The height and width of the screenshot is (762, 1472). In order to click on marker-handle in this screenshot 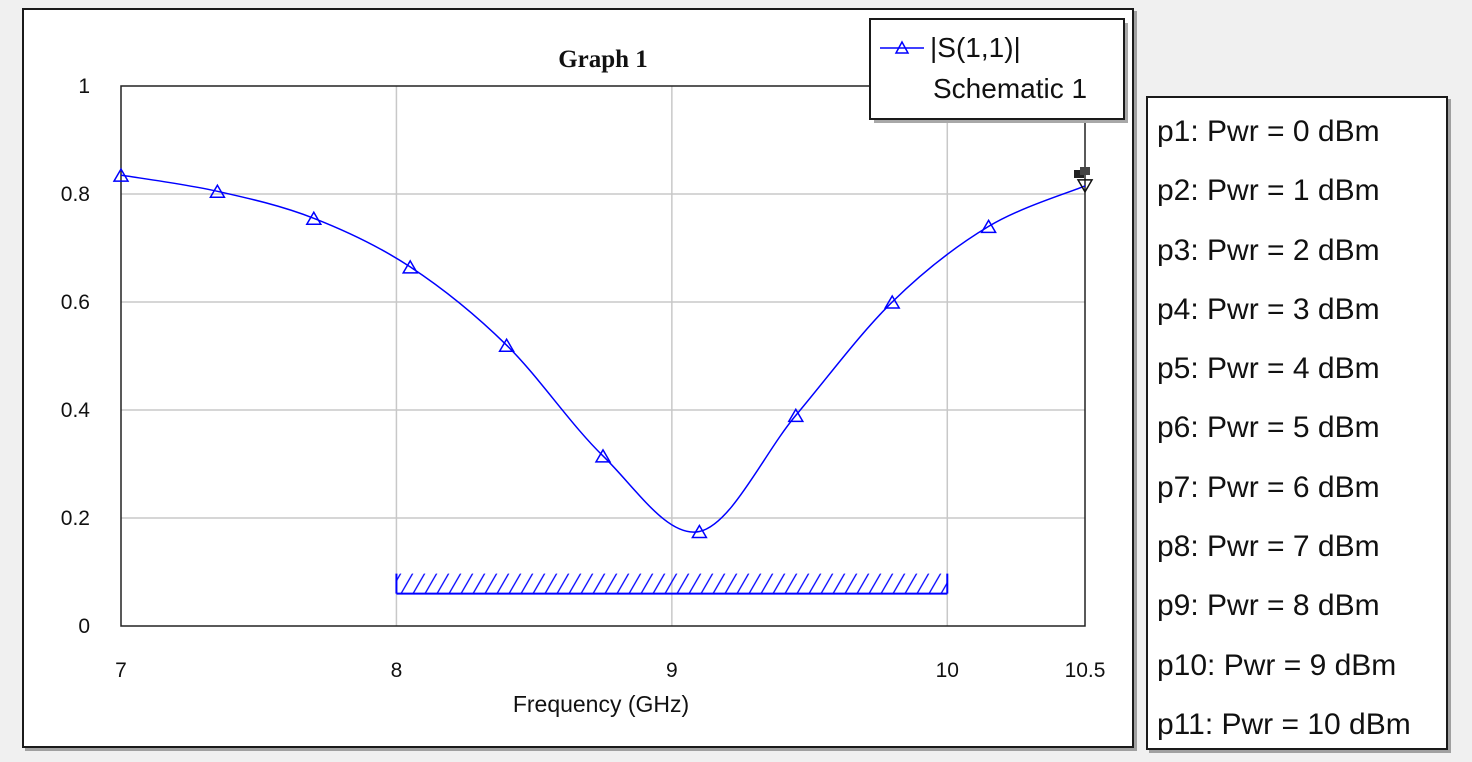, I will do `click(1082, 172)`.